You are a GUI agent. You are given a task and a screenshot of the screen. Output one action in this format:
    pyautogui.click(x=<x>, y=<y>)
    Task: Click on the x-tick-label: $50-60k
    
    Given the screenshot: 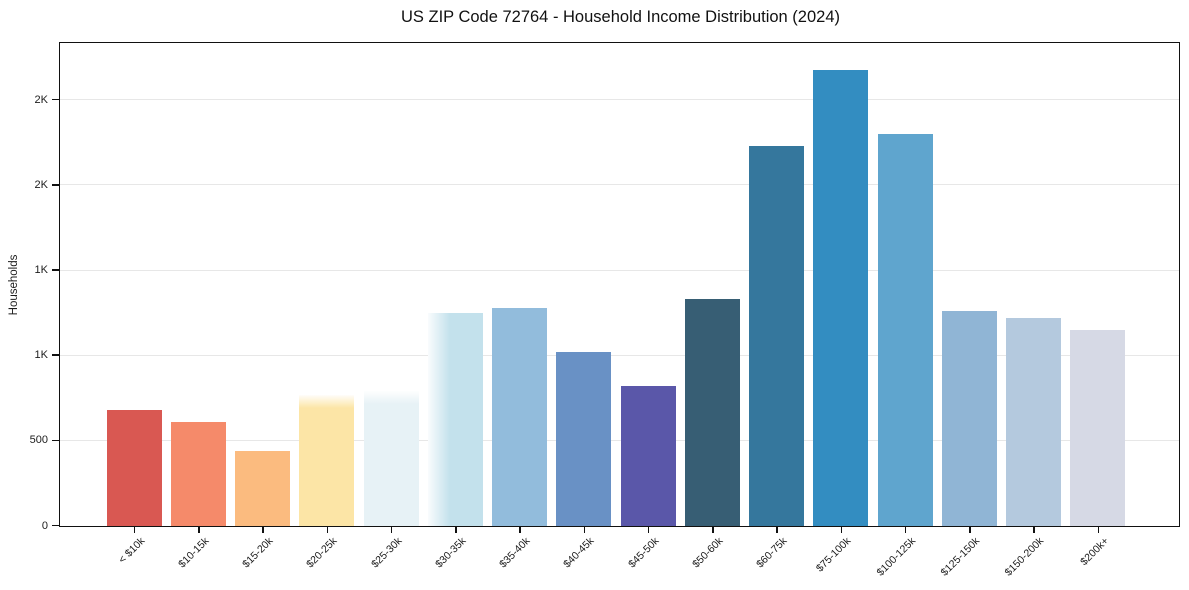 What is the action you would take?
    pyautogui.click(x=707, y=552)
    